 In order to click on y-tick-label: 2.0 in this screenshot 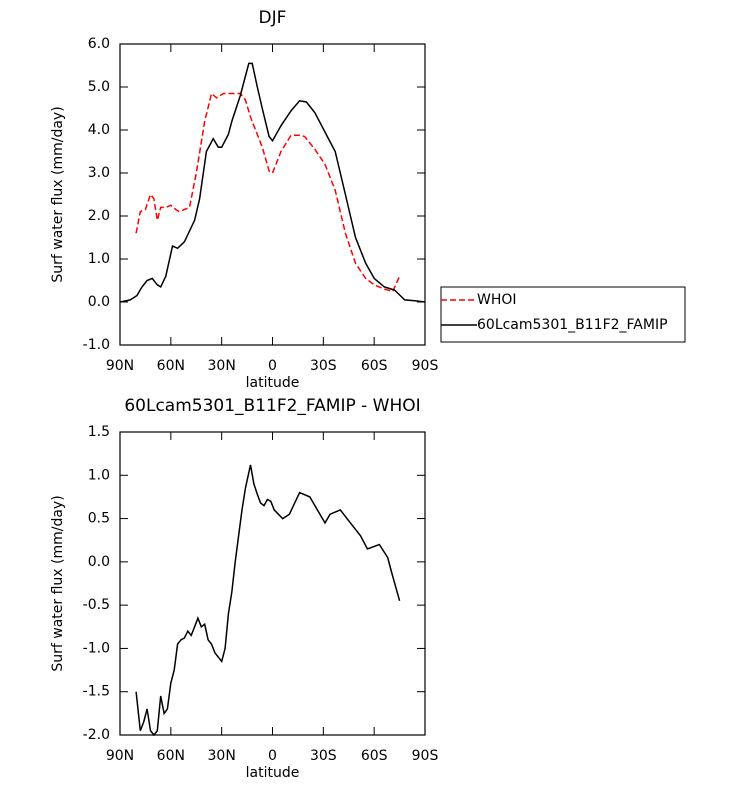, I will do `click(99, 216)`.